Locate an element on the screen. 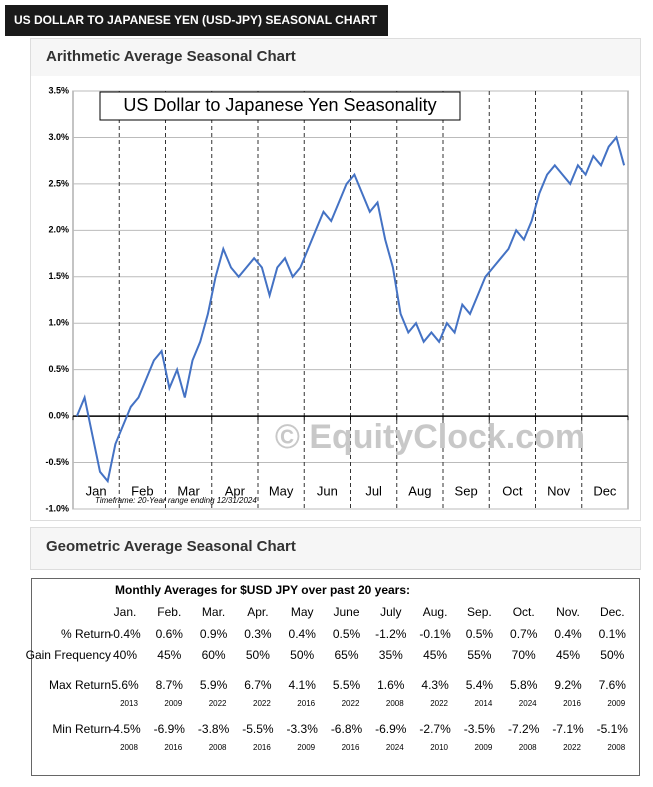 The image size is (653, 787). y-tick-label: 1.5% is located at coordinates (58, 276).